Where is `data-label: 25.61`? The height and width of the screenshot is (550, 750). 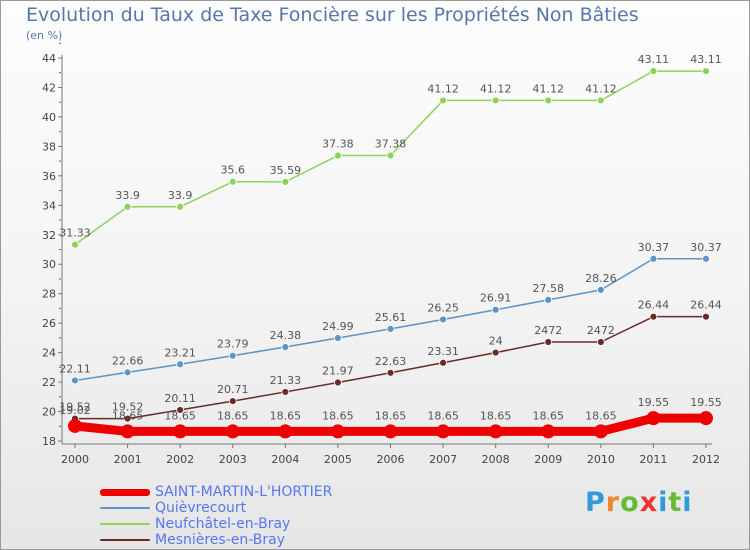 data-label: 25.61 is located at coordinates (391, 317).